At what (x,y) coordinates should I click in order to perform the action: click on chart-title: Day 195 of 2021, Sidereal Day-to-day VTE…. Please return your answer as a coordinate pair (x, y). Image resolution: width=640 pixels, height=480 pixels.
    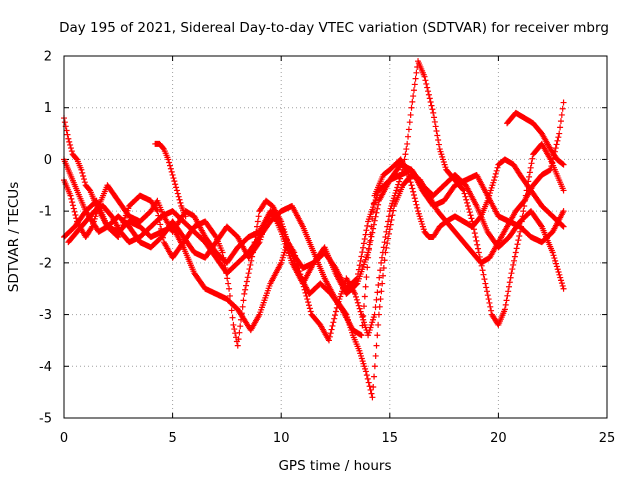
    Looking at the image, I should click on (334, 28).